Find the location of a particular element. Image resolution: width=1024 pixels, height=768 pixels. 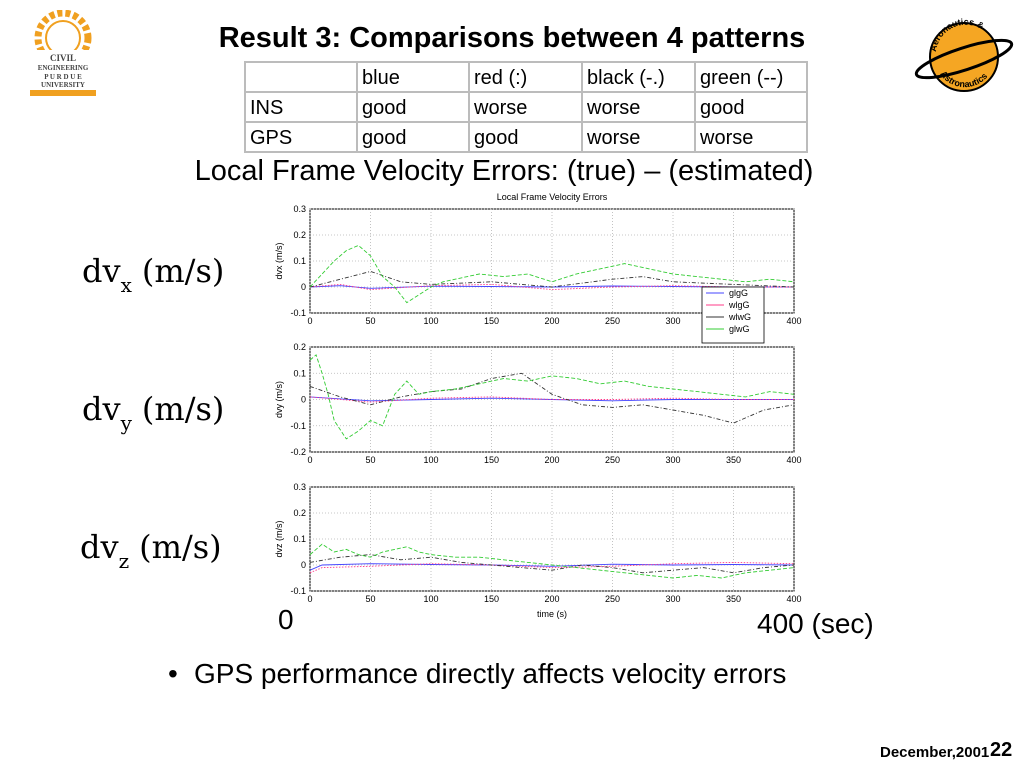

table-cell: green (--) is located at coordinates (751, 77).